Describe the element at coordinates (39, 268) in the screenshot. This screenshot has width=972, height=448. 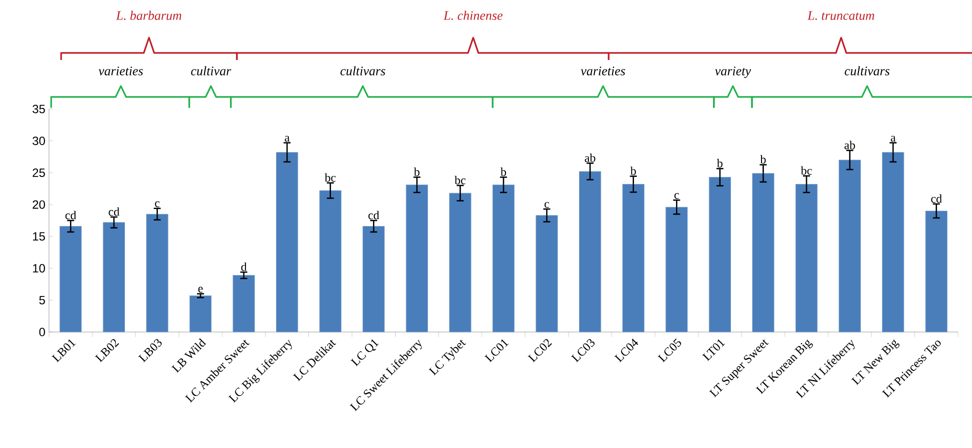
I see `y-tick-label: 10` at that location.